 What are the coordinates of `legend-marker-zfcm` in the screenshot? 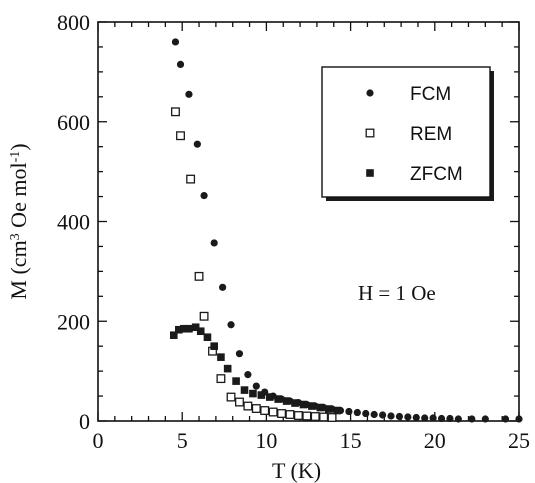 It's located at (370, 173).